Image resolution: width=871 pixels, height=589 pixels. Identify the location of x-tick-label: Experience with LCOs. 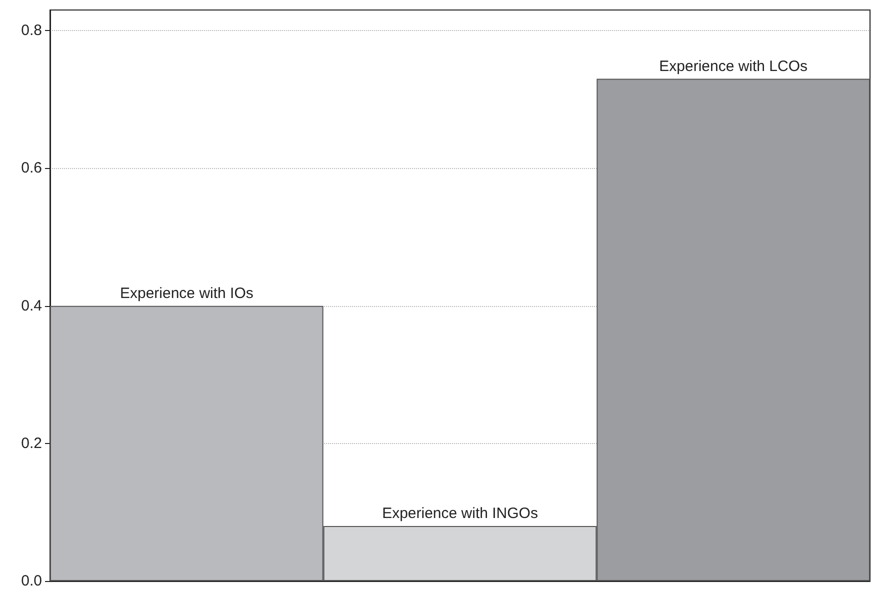
(733, 66).